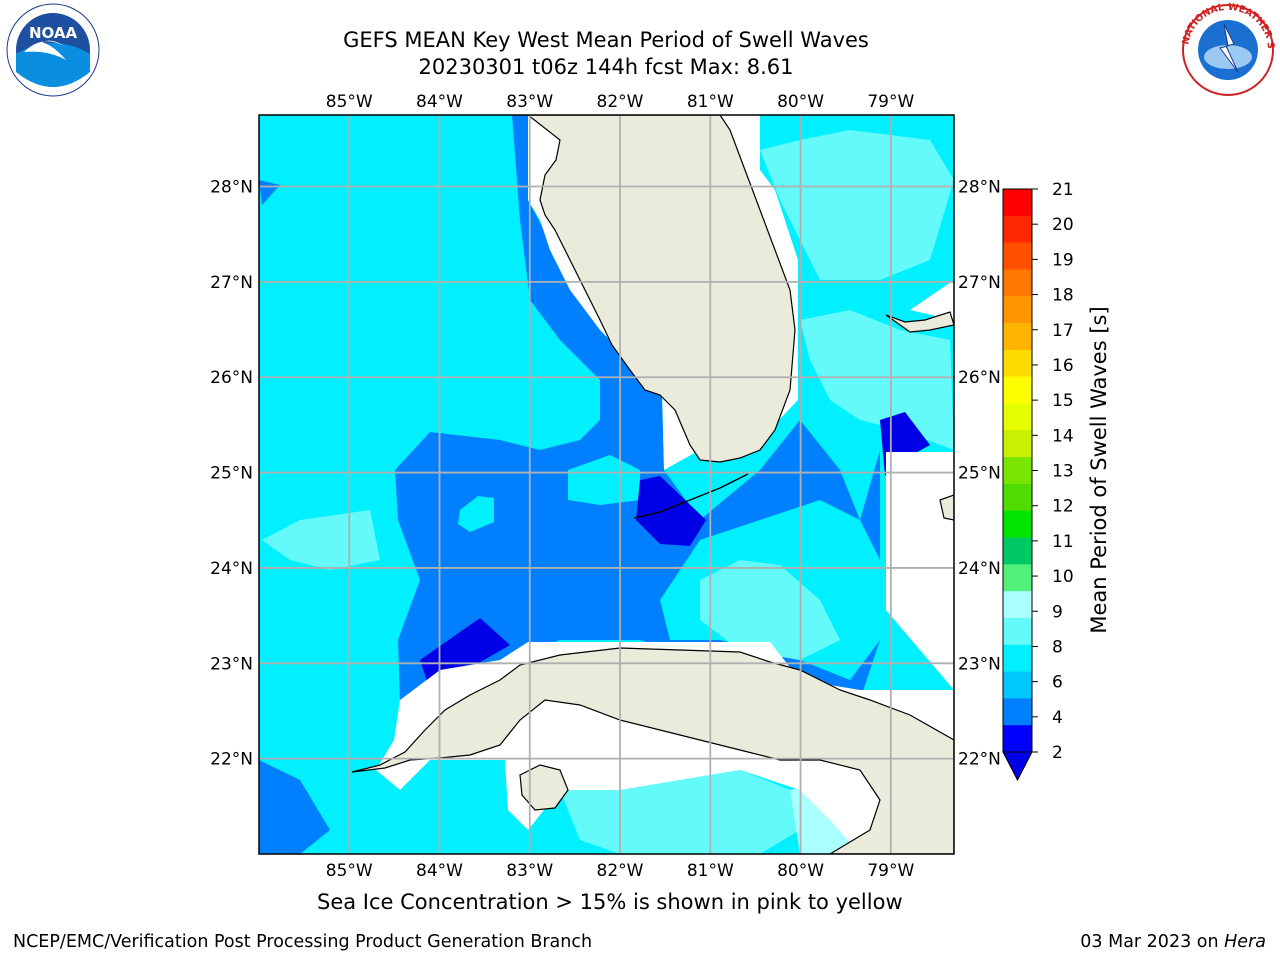 This screenshot has width=1280, height=960. Describe the element at coordinates (979, 664) in the screenshot. I see `lat-label-right: 23°N` at that location.